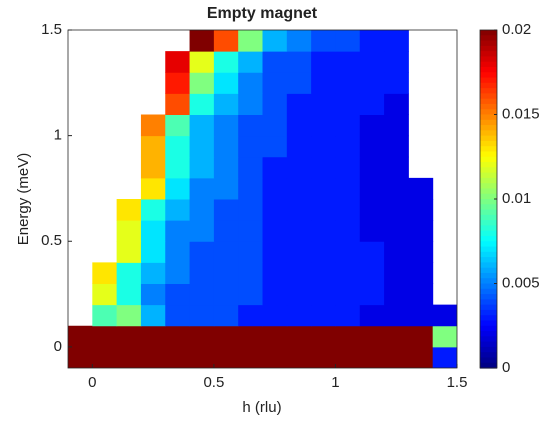  I want to click on y-tick-label: 1, so click(58, 135).